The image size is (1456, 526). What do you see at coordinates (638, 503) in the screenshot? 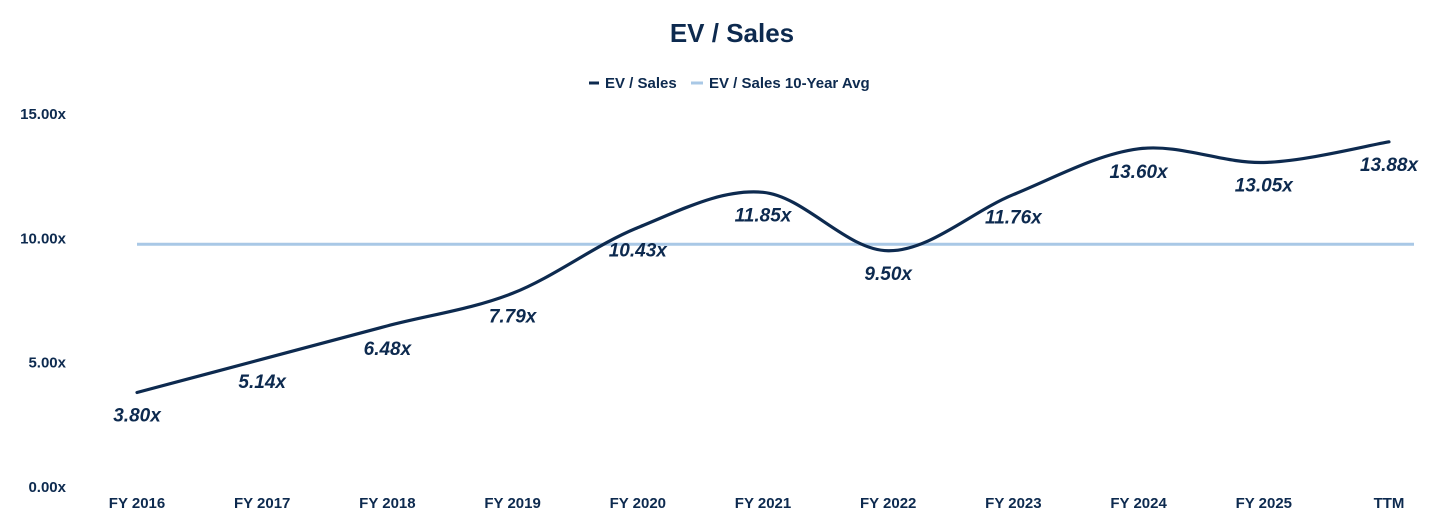
I see `x-tick-label: FY 2020` at bounding box center [638, 503].